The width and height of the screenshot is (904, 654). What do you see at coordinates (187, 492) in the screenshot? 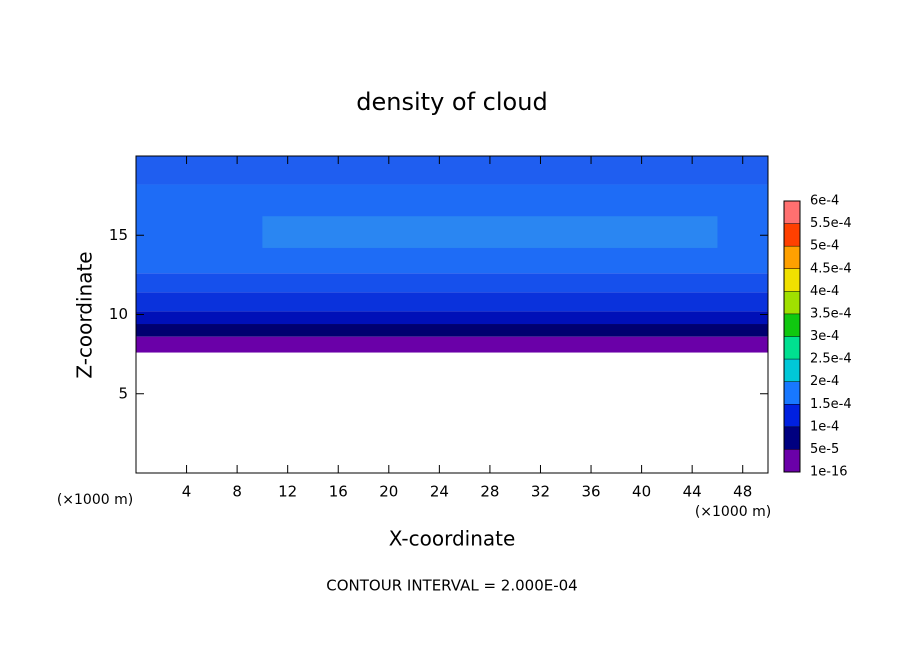
I see `x-tick-label: 4` at bounding box center [187, 492].